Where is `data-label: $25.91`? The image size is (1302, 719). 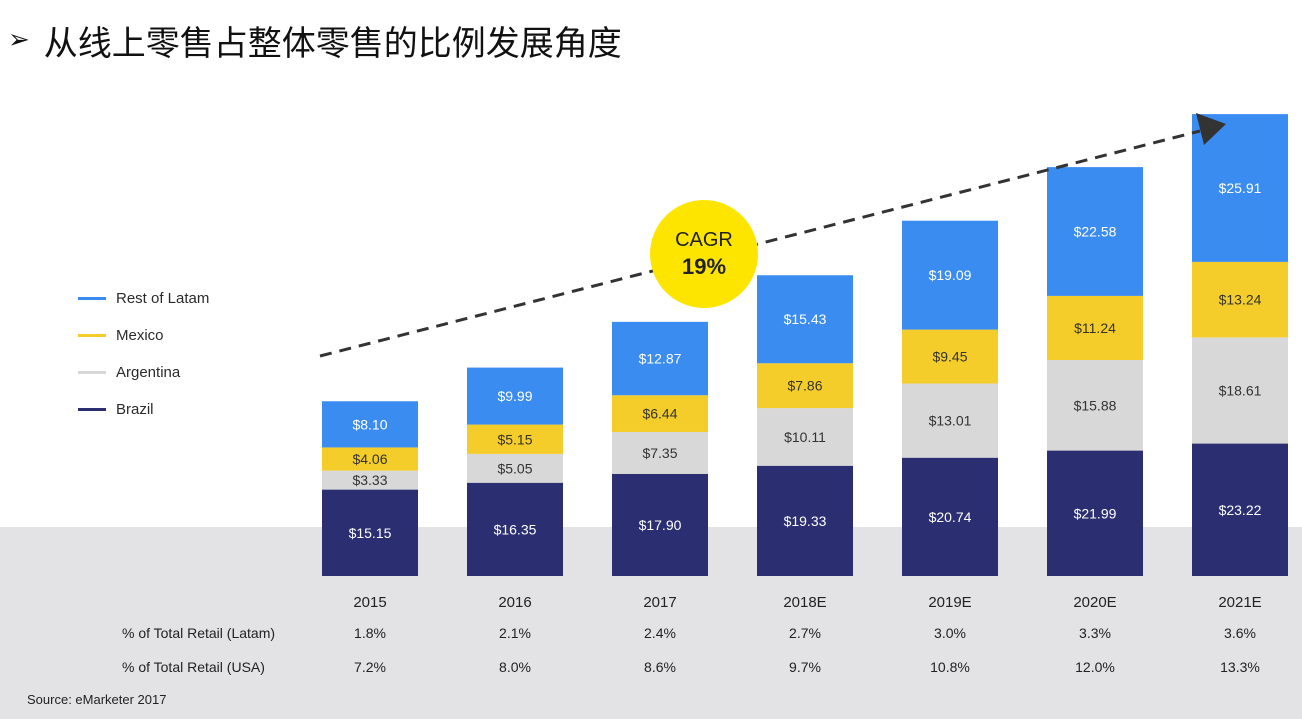
data-label: $25.91 is located at coordinates (1240, 188).